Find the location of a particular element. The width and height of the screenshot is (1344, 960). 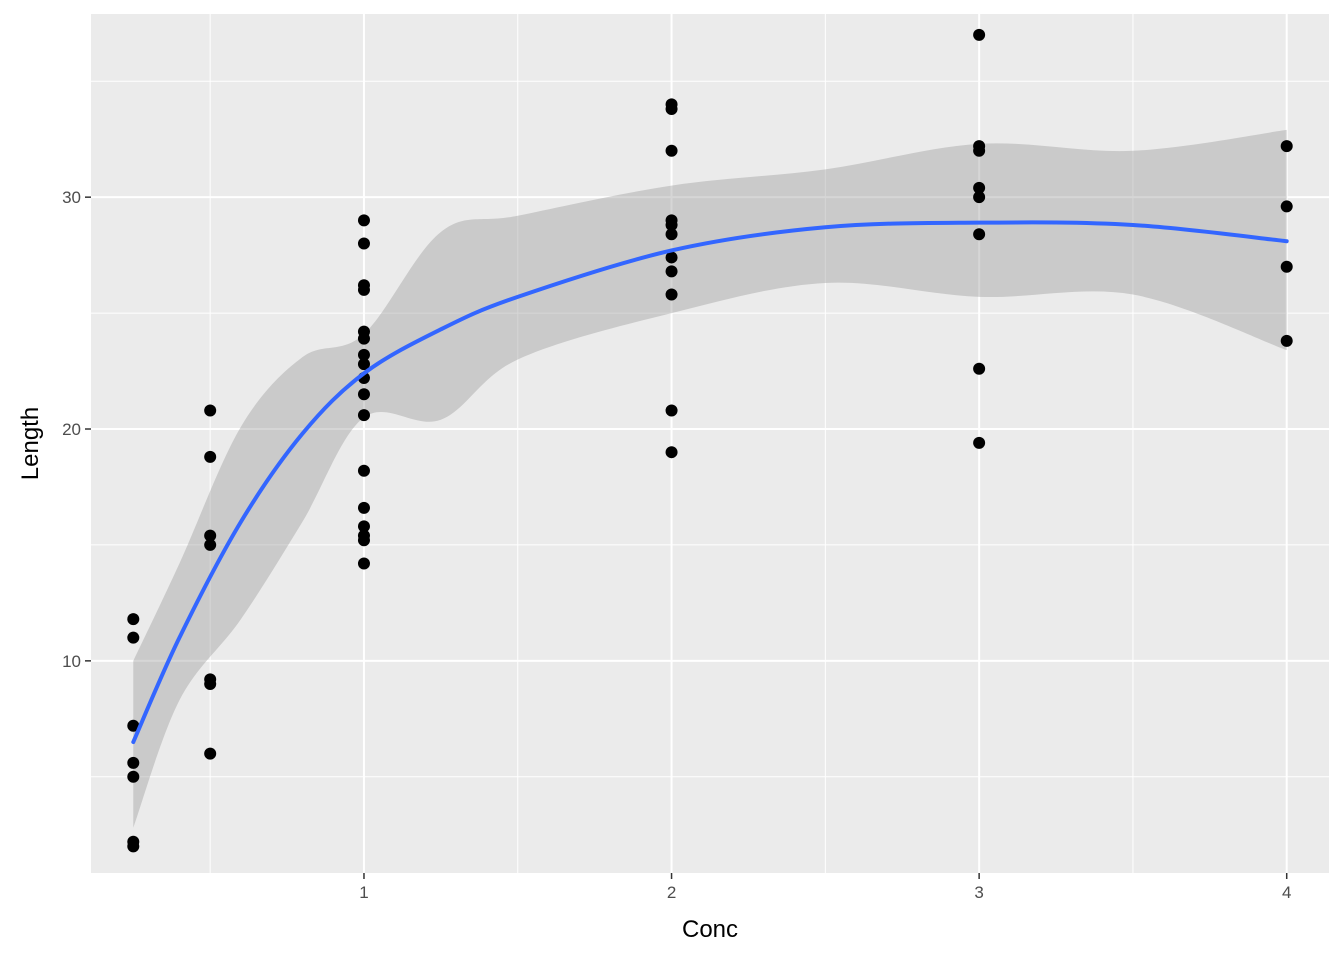

x-tick-label: 2 is located at coordinates (671, 892).